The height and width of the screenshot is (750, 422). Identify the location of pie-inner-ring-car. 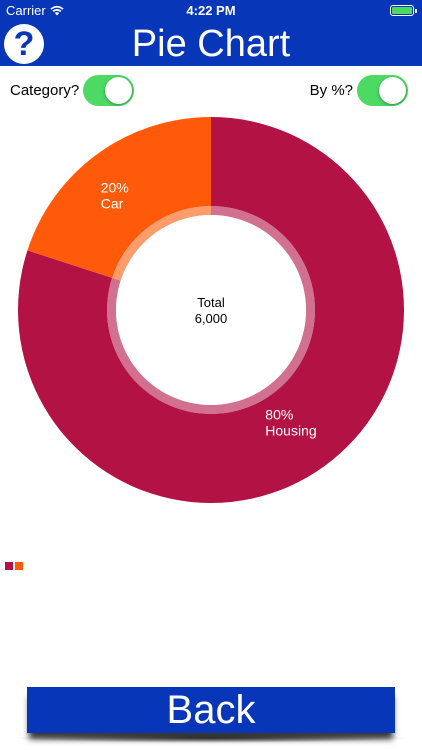
(161, 243).